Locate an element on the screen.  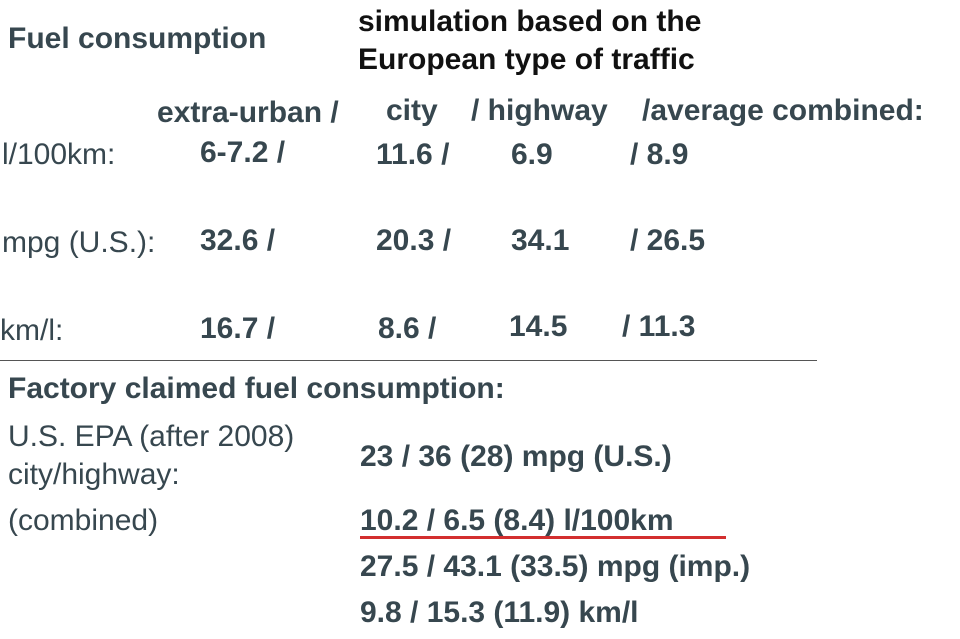
factory-label-epa: U.S. EPA (after 2008) is located at coordinates (151, 436).